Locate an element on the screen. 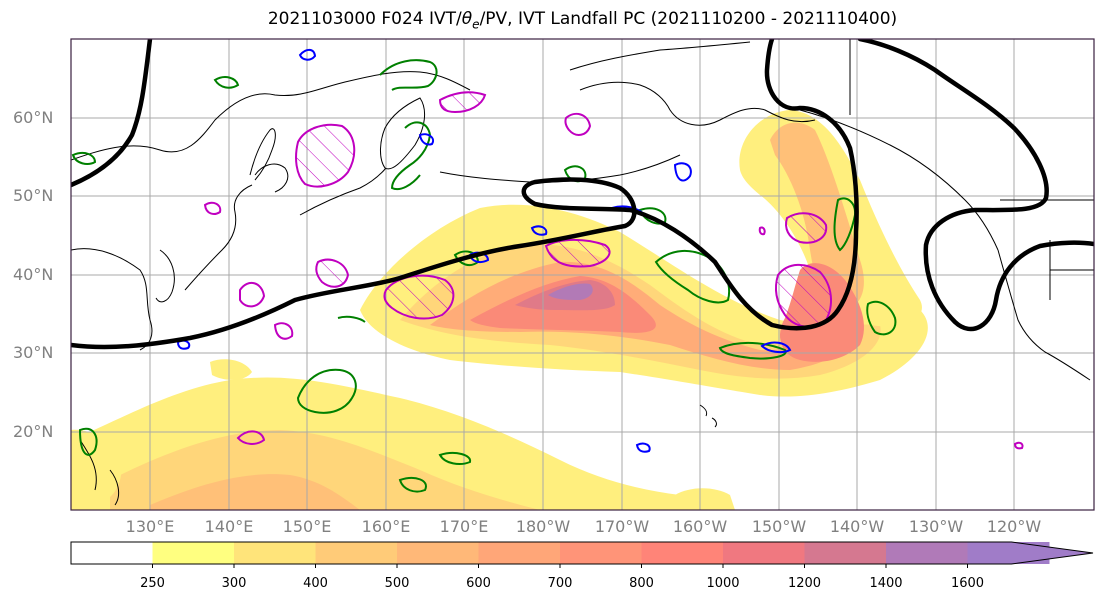 The image size is (1105, 603). lon-label-150e: 150°E is located at coordinates (307, 526).